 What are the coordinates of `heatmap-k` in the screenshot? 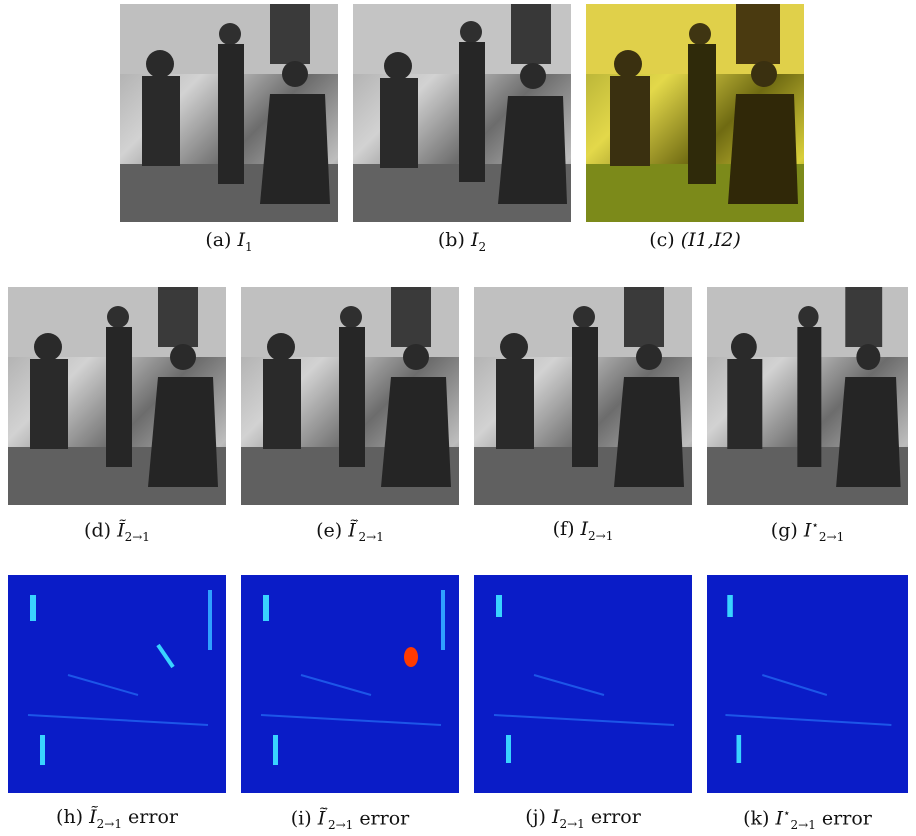 It's located at (808, 679).